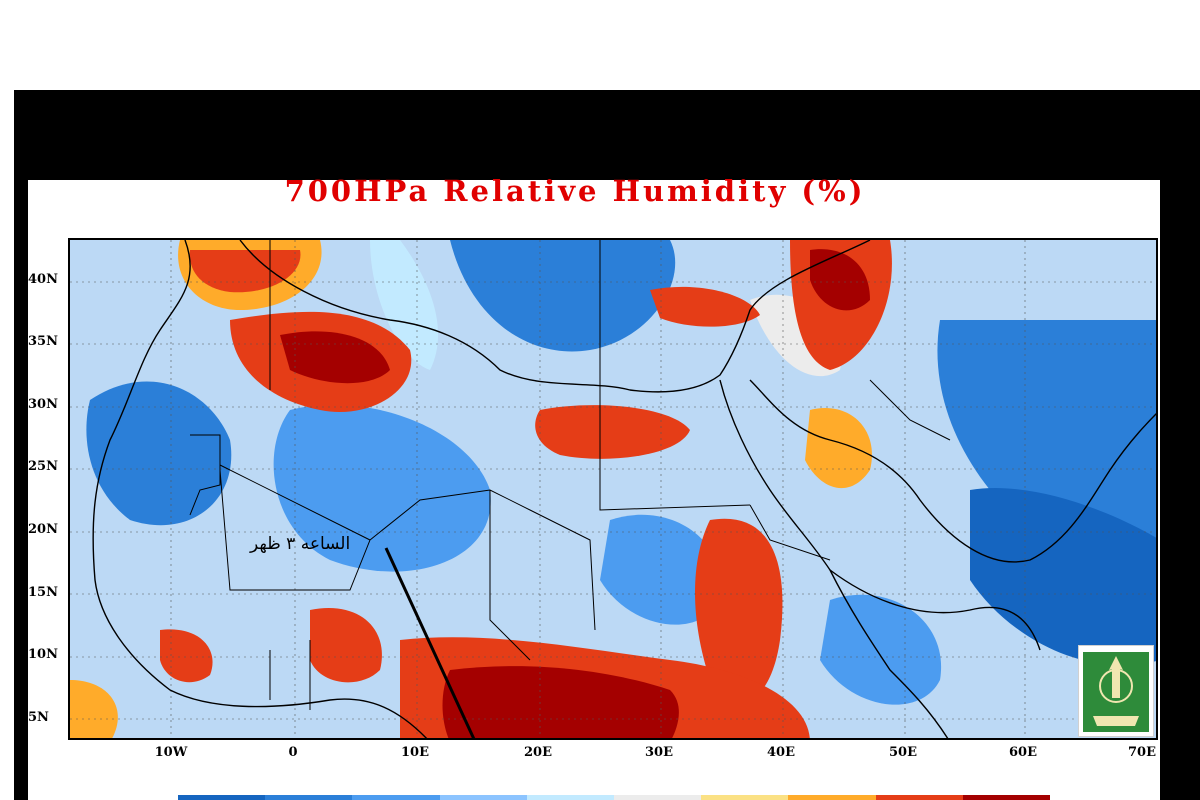  Describe the element at coordinates (563, 296) in the screenshot. I see `dry-area-mediterranean` at that location.